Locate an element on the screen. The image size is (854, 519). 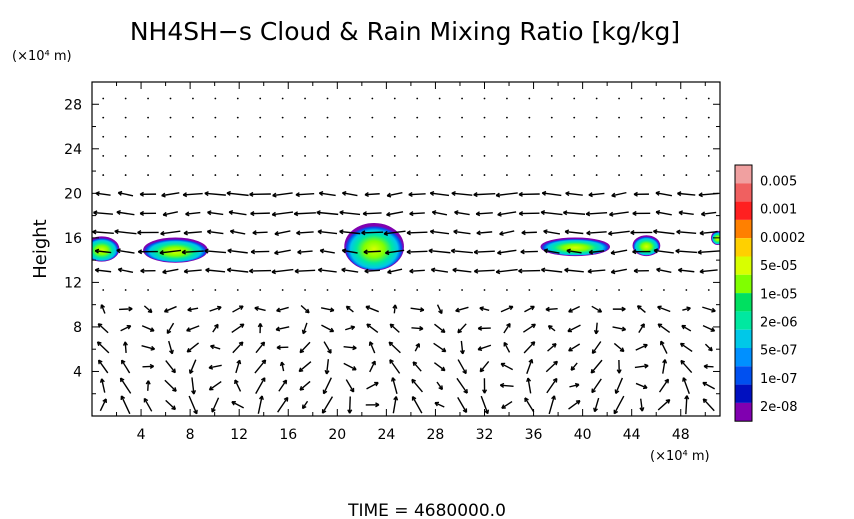
y-tick-label: 8 is located at coordinates (77, 328).